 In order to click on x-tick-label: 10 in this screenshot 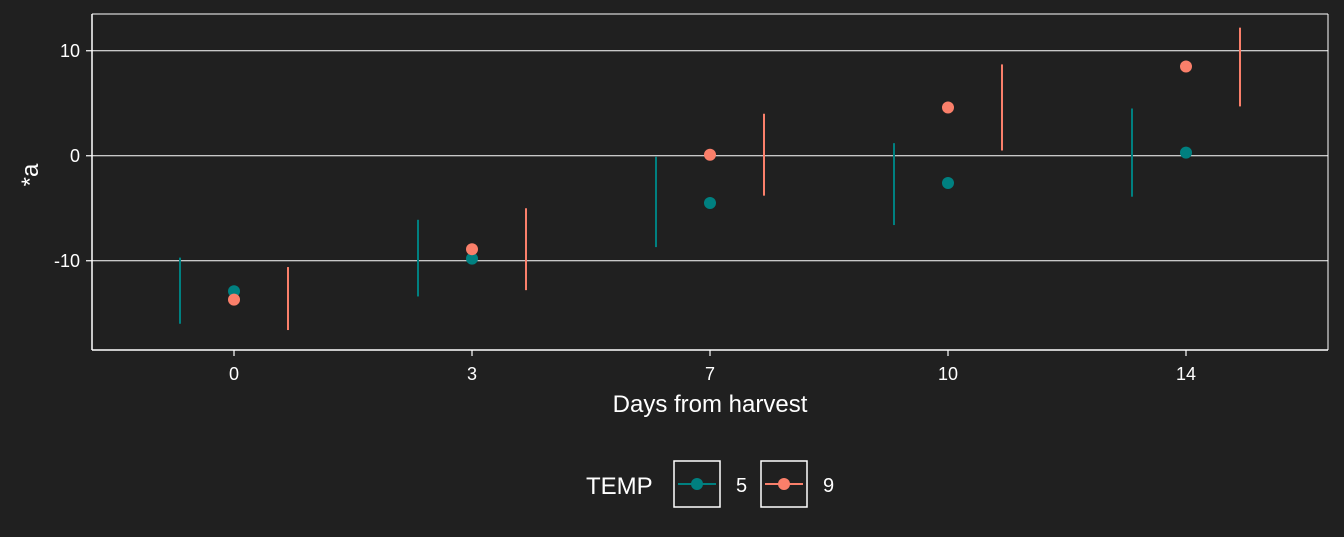, I will do `click(948, 374)`.